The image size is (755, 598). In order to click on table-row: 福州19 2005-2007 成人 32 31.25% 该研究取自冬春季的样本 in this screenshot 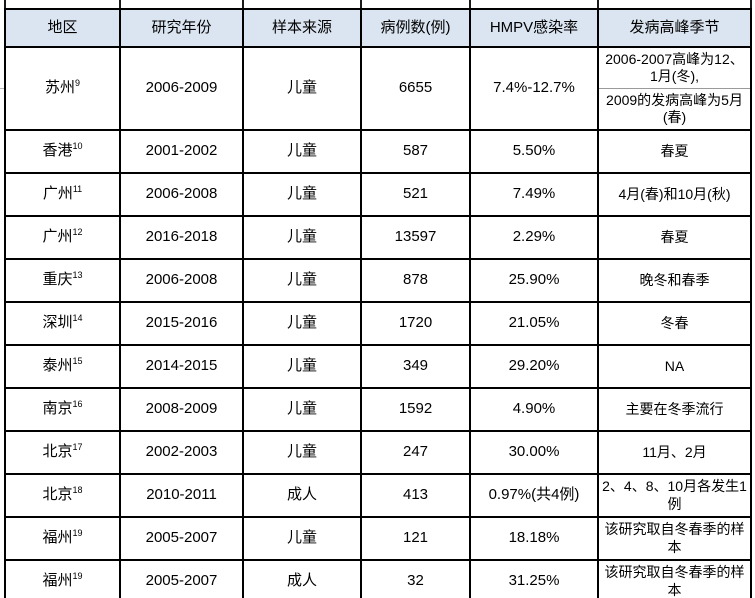, I will do `click(378, 578)`.